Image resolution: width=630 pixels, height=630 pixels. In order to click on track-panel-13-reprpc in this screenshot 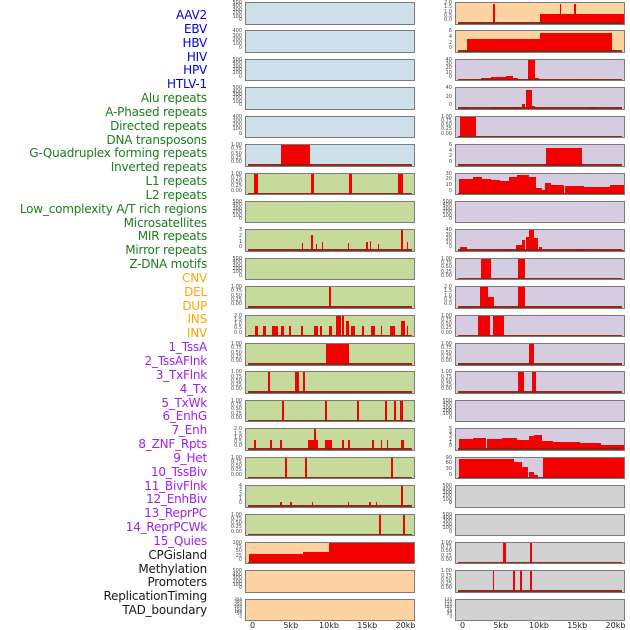, I will do `click(540, 411)`.